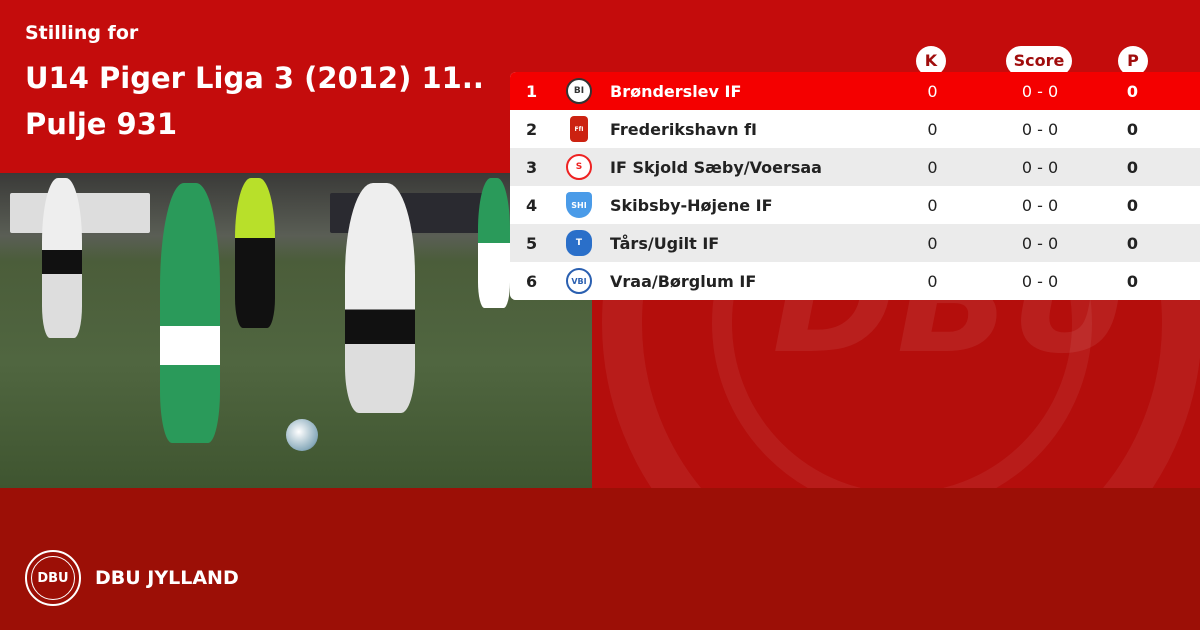 This screenshot has width=1200, height=630. I want to click on subtitle: Stilling for, so click(82, 33).